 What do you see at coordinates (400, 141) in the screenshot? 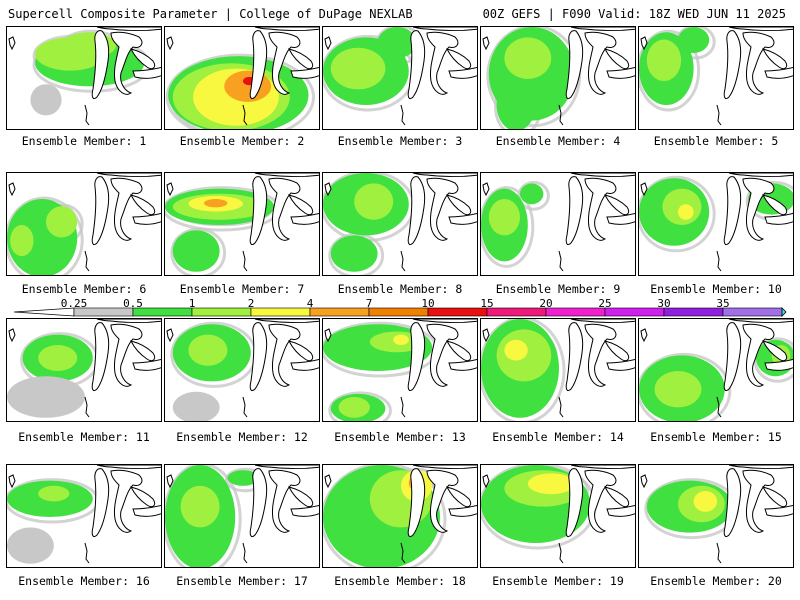
I see `ensemble-member-label: Ensemble Member: 3` at bounding box center [400, 141].